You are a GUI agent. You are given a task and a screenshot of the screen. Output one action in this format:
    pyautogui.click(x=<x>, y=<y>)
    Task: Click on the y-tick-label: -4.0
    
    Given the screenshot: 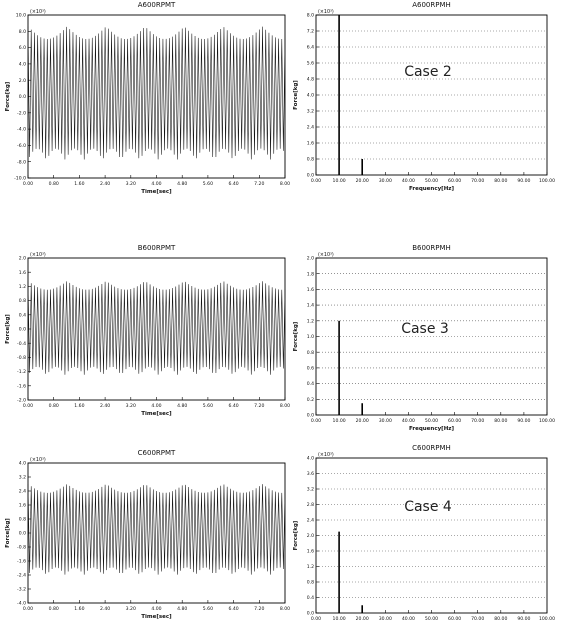 What is the action you would take?
    pyautogui.click(x=21, y=604)
    